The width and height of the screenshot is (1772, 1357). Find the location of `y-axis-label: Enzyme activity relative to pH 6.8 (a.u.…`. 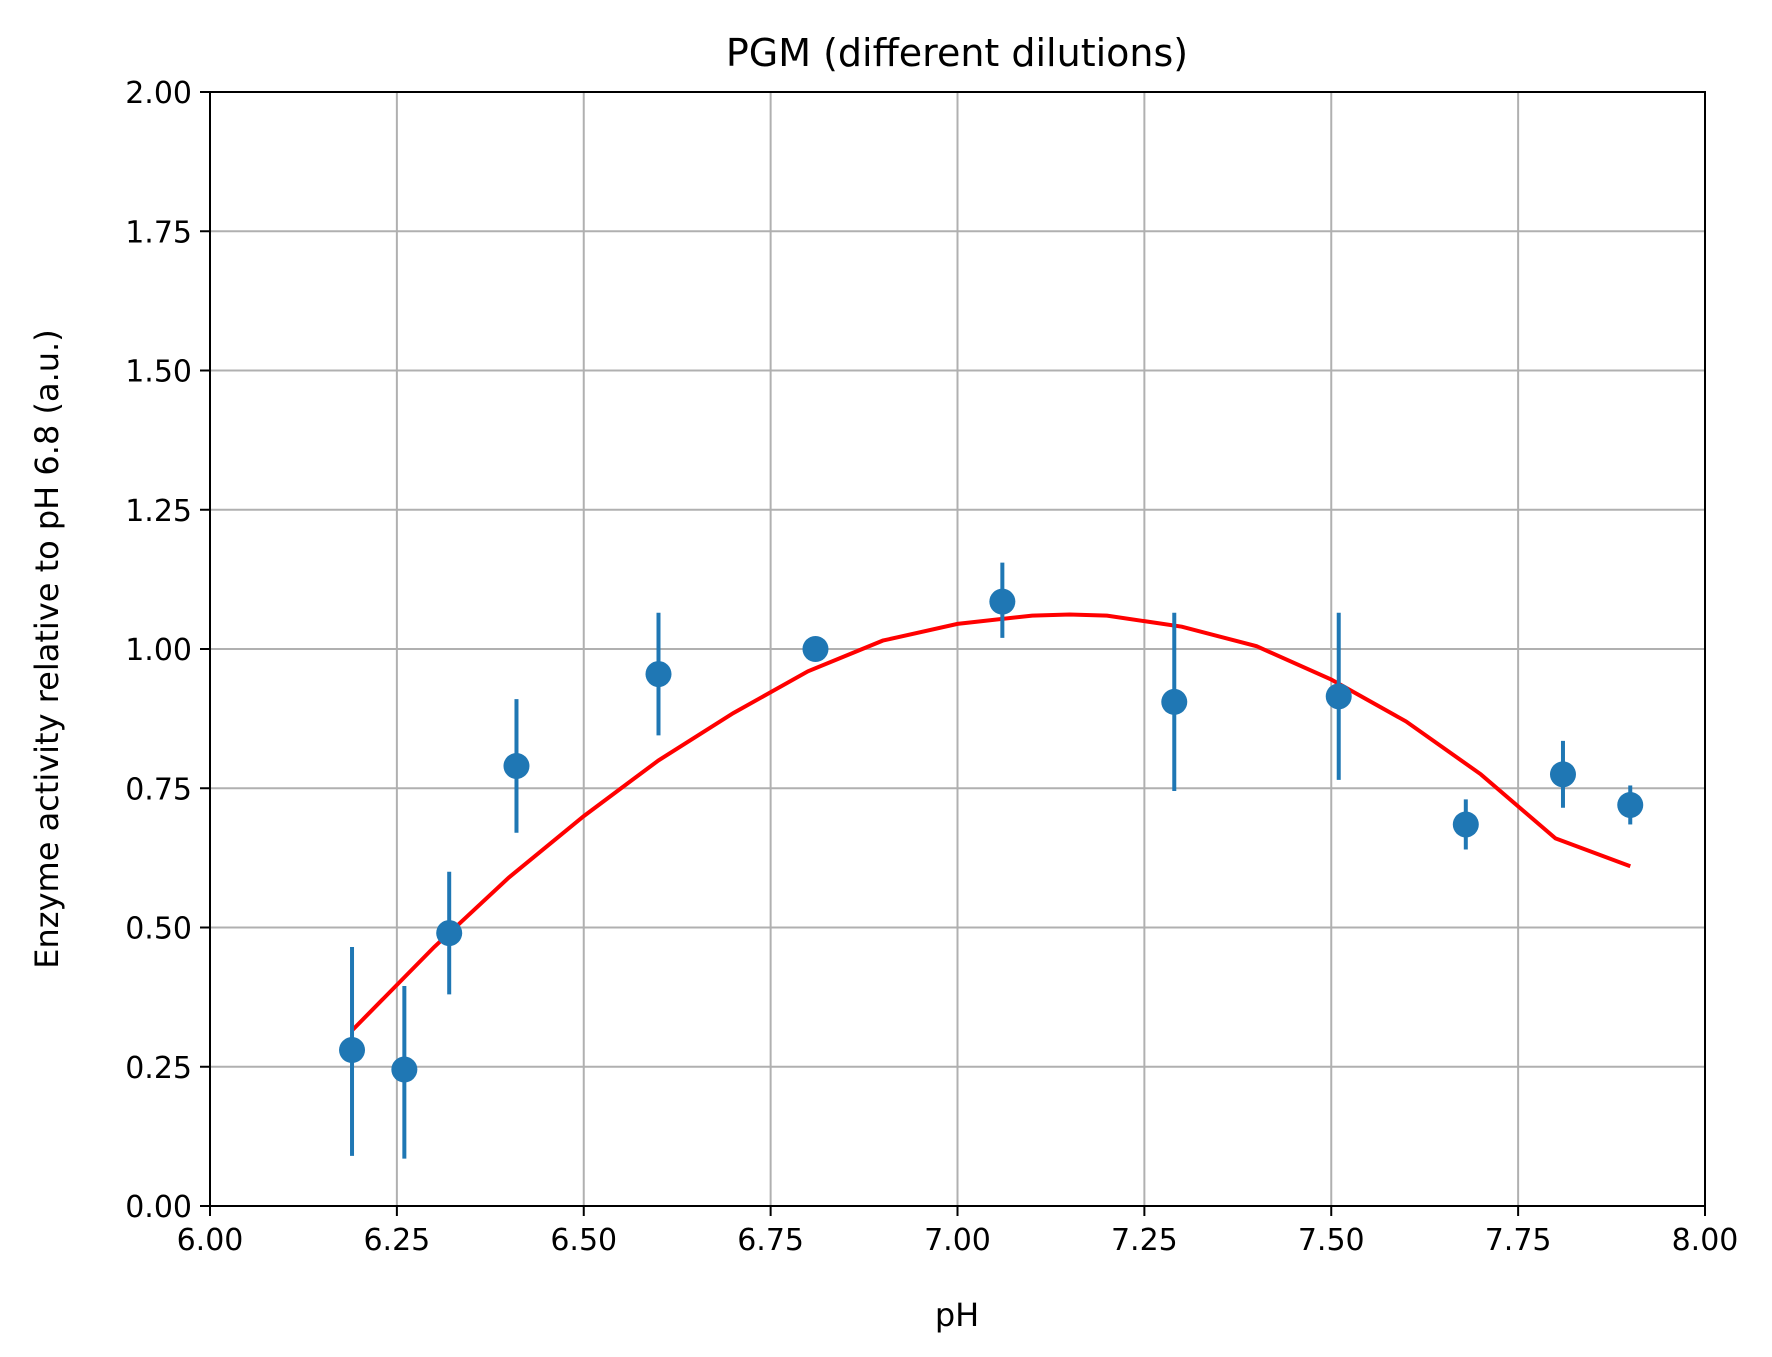

y-axis-label: Enzyme activity relative to pH 6.8 (a.u.… is located at coordinates (47, 648).